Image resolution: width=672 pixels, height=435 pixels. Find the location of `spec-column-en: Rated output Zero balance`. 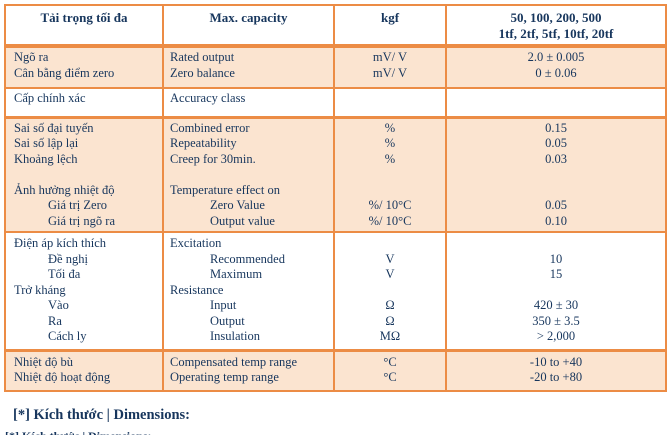

spec-column-en: Rated output Zero balance is located at coordinates (249, 67).